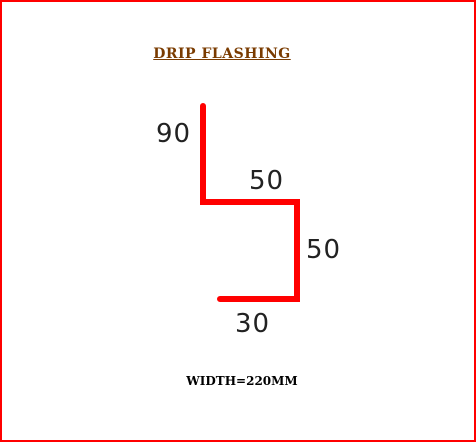  Describe the element at coordinates (324, 250) in the screenshot. I see `dimension-label-50-vertical: 50` at that location.